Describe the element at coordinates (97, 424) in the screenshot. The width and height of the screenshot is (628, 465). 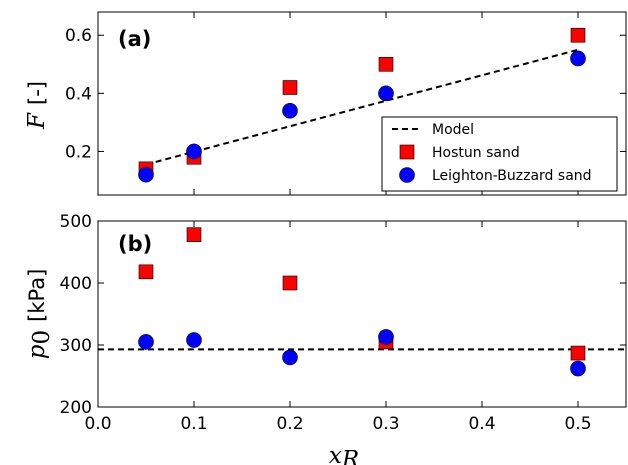
I see `x-tick-label: 0.0` at that location.